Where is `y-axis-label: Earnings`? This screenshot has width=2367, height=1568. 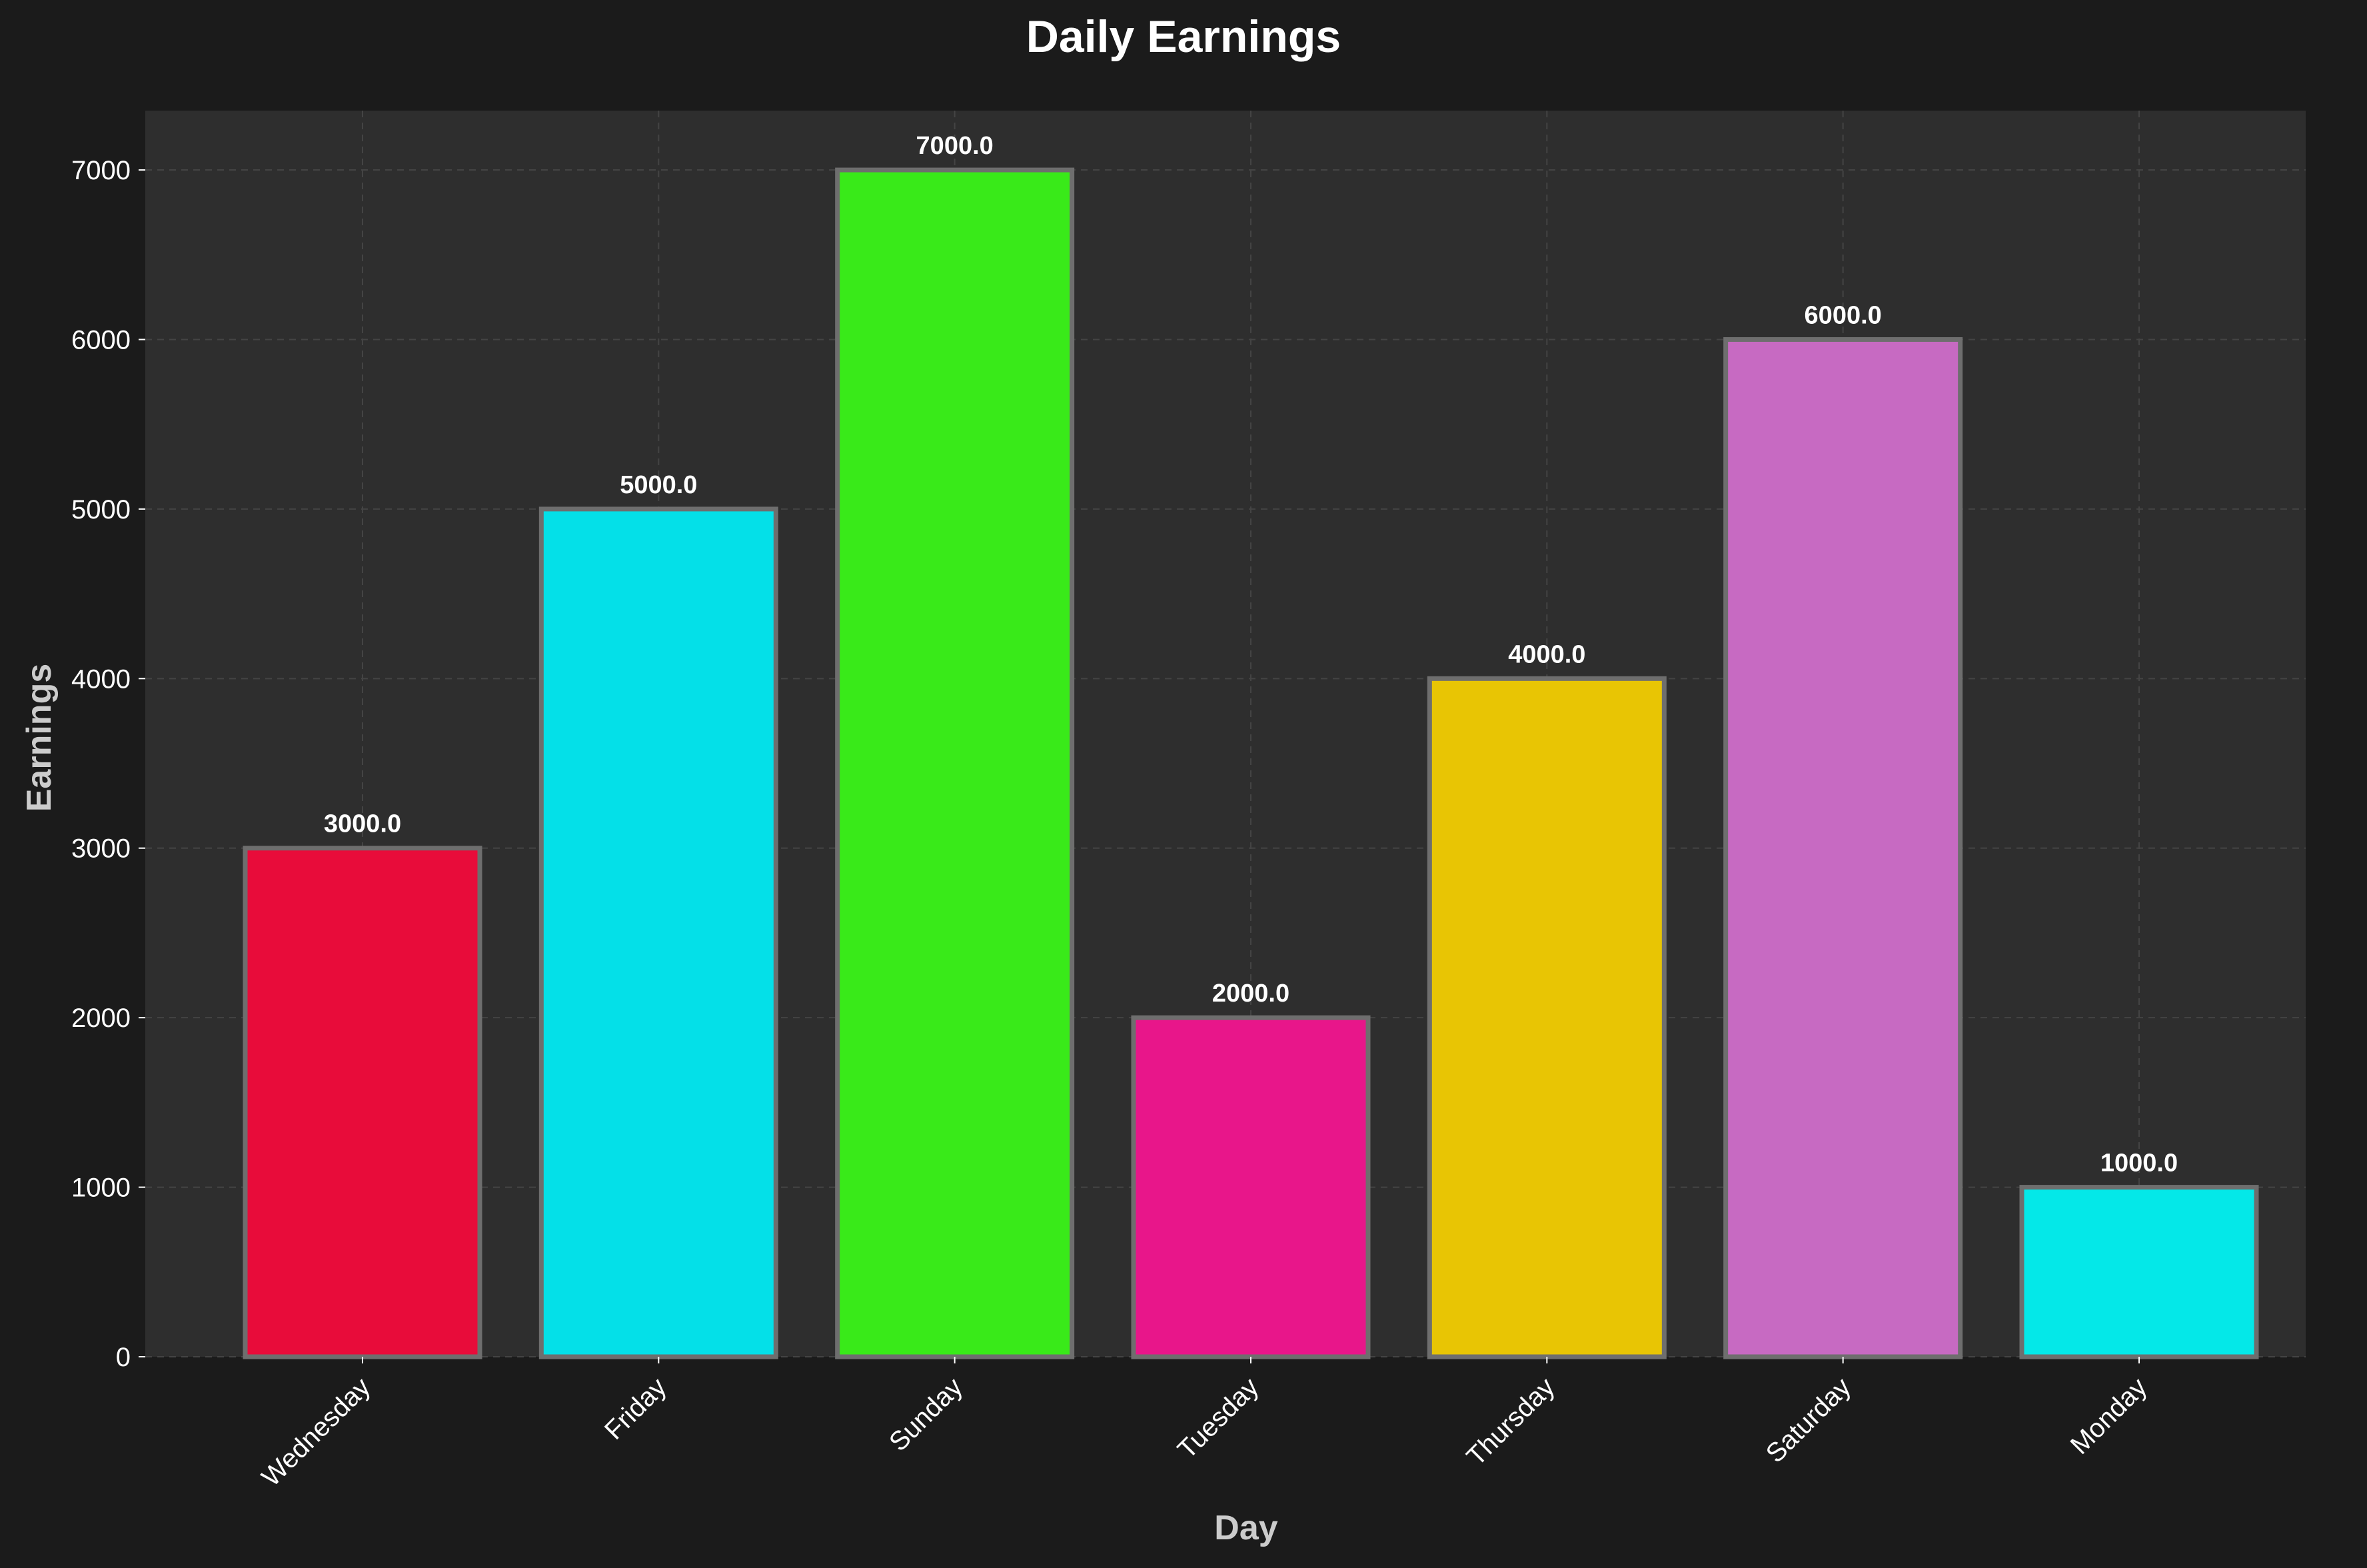
y-axis-label: Earnings is located at coordinates (39, 738).